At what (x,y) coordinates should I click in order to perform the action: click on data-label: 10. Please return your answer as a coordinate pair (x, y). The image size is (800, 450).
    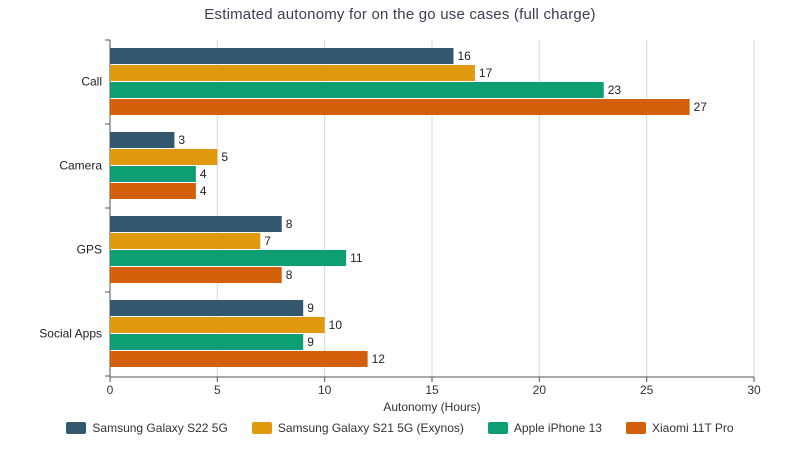
    Looking at the image, I should click on (336, 325).